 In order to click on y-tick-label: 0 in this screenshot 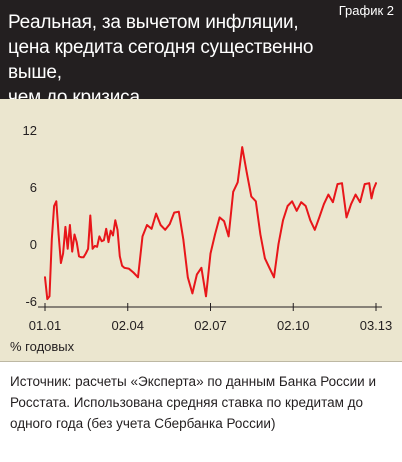, I will do `click(33, 244)`.